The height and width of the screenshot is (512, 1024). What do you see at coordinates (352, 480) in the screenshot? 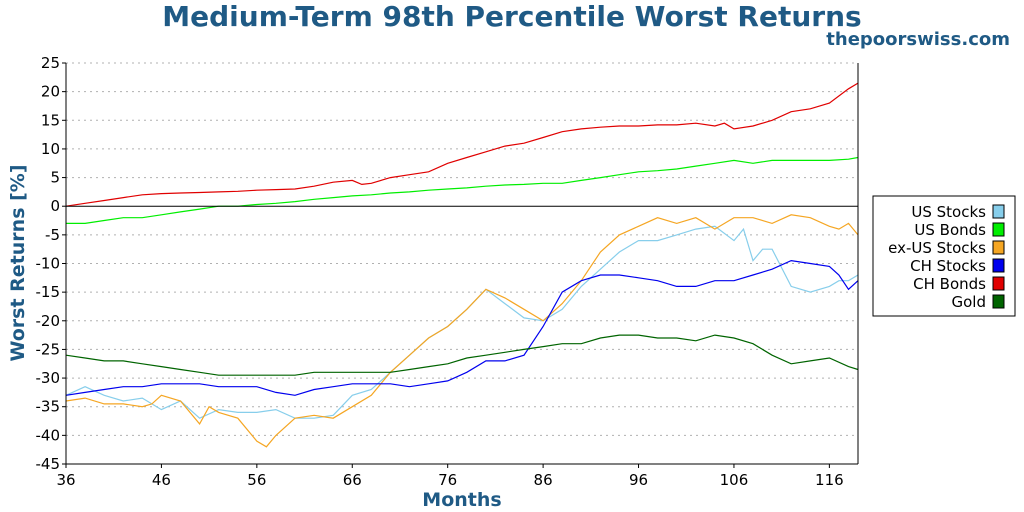
I see `x-tick-label: 66` at bounding box center [352, 480].